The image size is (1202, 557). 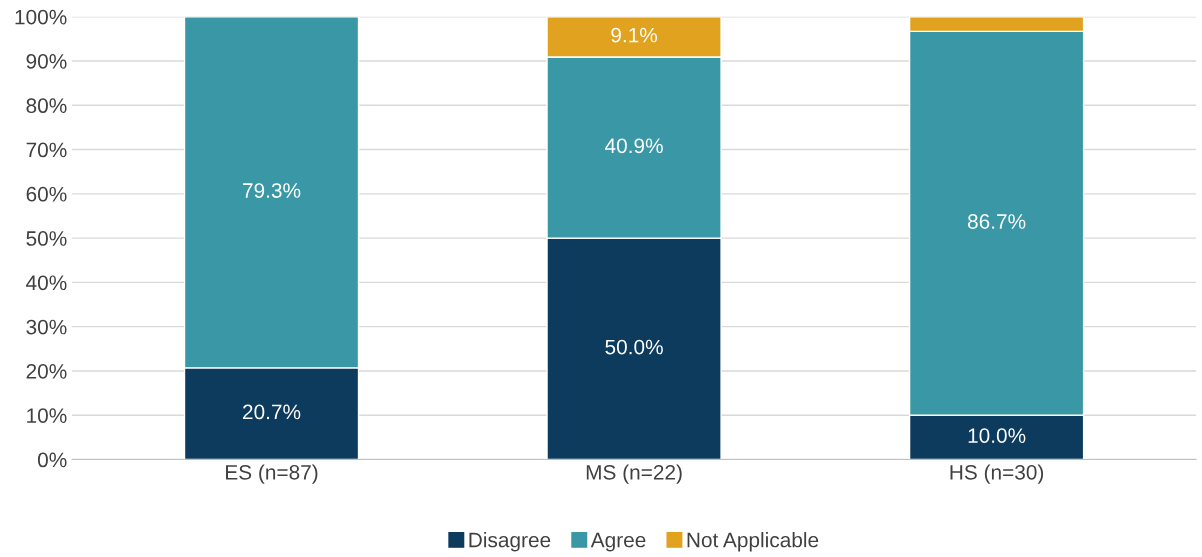 I want to click on legend-label: Not Applicable, so click(x=753, y=542).